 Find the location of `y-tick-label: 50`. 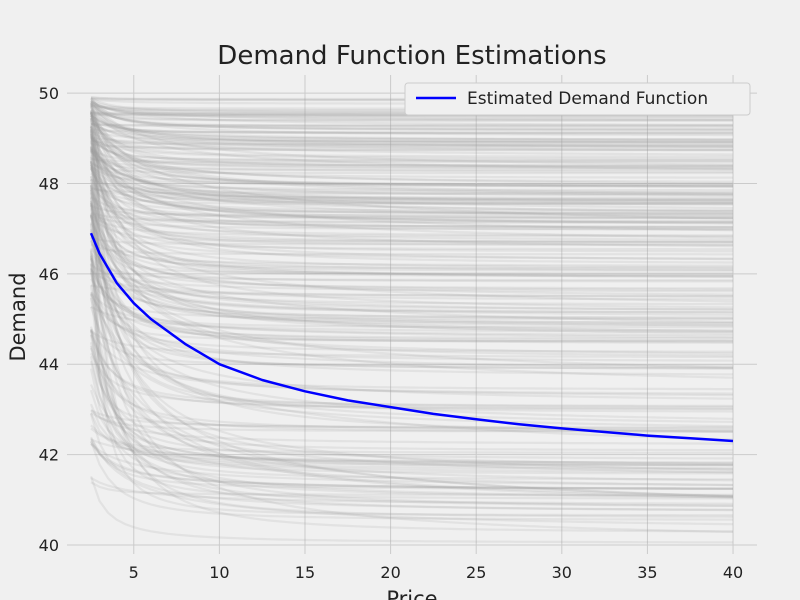

y-tick-label: 50 is located at coordinates (49, 93).